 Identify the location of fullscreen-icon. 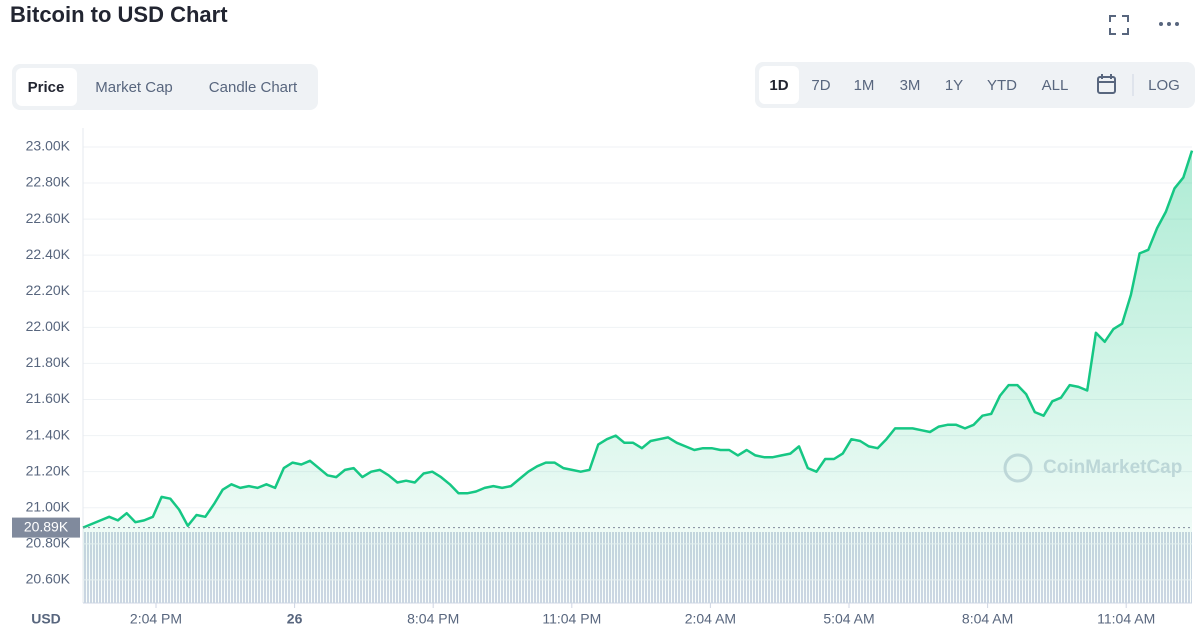
(1119, 25).